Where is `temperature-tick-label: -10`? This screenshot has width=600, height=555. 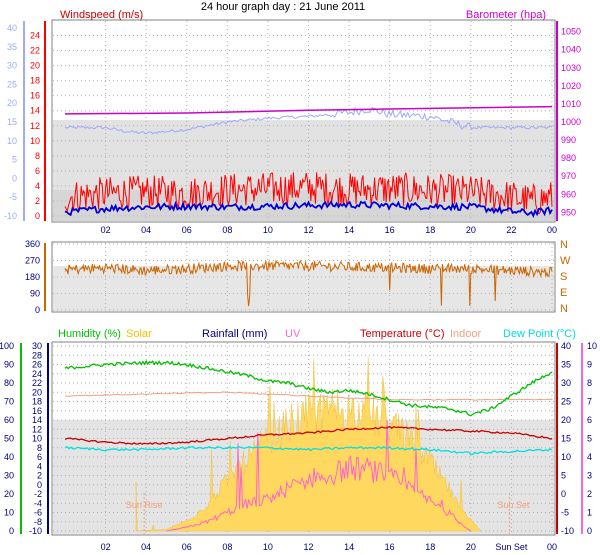 temperature-tick-label: -10 is located at coordinates (567, 531).